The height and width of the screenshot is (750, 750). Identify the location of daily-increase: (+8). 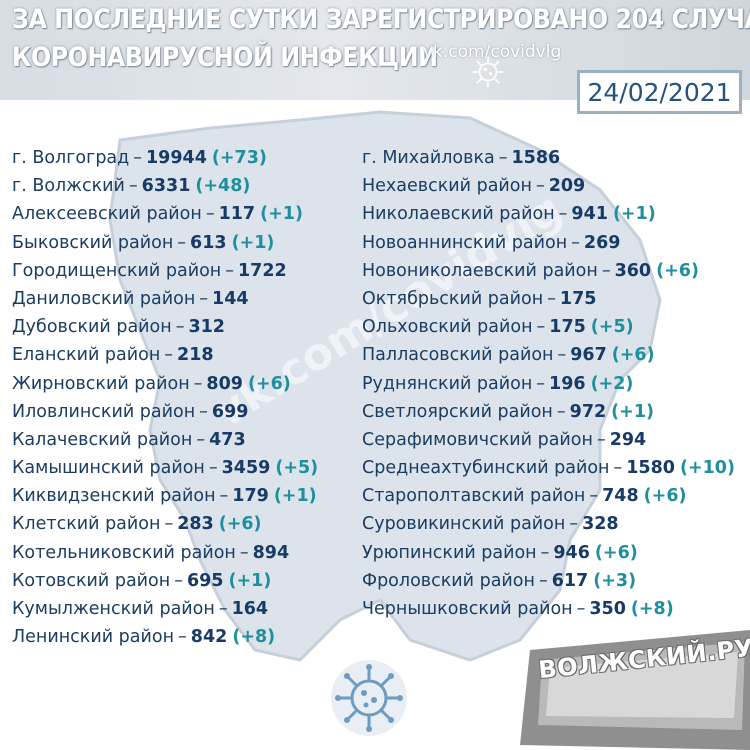
(254, 637).